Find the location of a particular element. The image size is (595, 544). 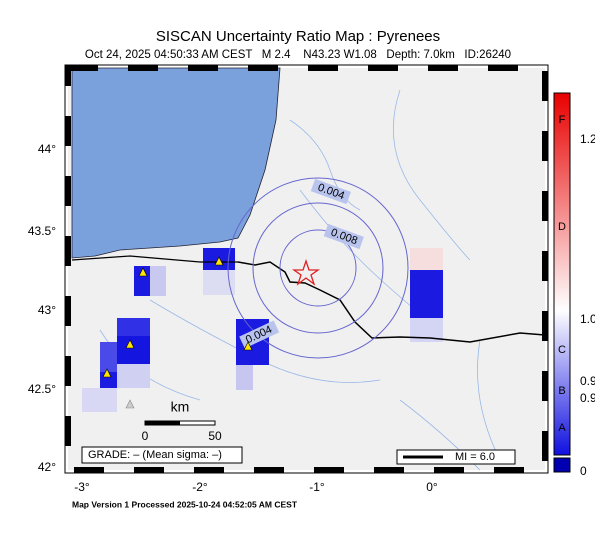

lat-label: 42.5° is located at coordinates (42, 389).